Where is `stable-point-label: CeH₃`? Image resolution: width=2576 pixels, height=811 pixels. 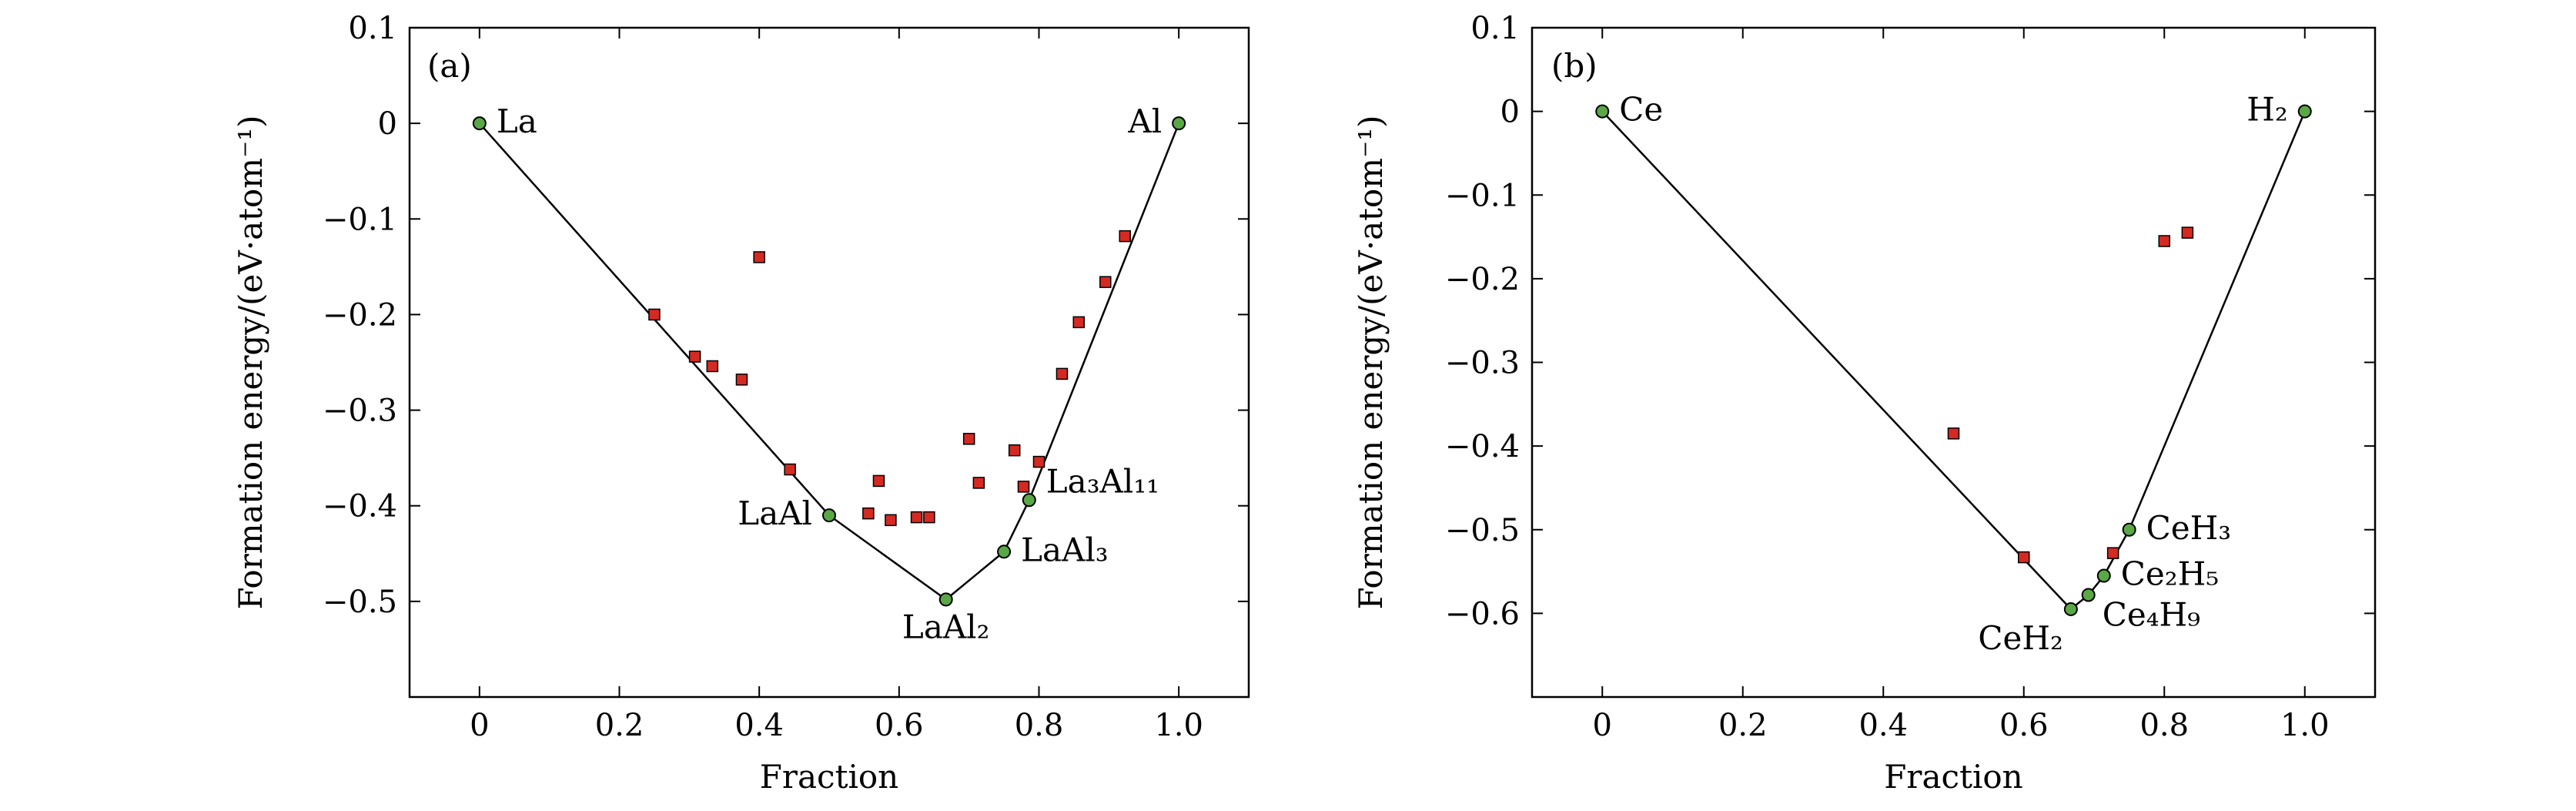
stable-point-label: CeH₃ is located at coordinates (2188, 528).